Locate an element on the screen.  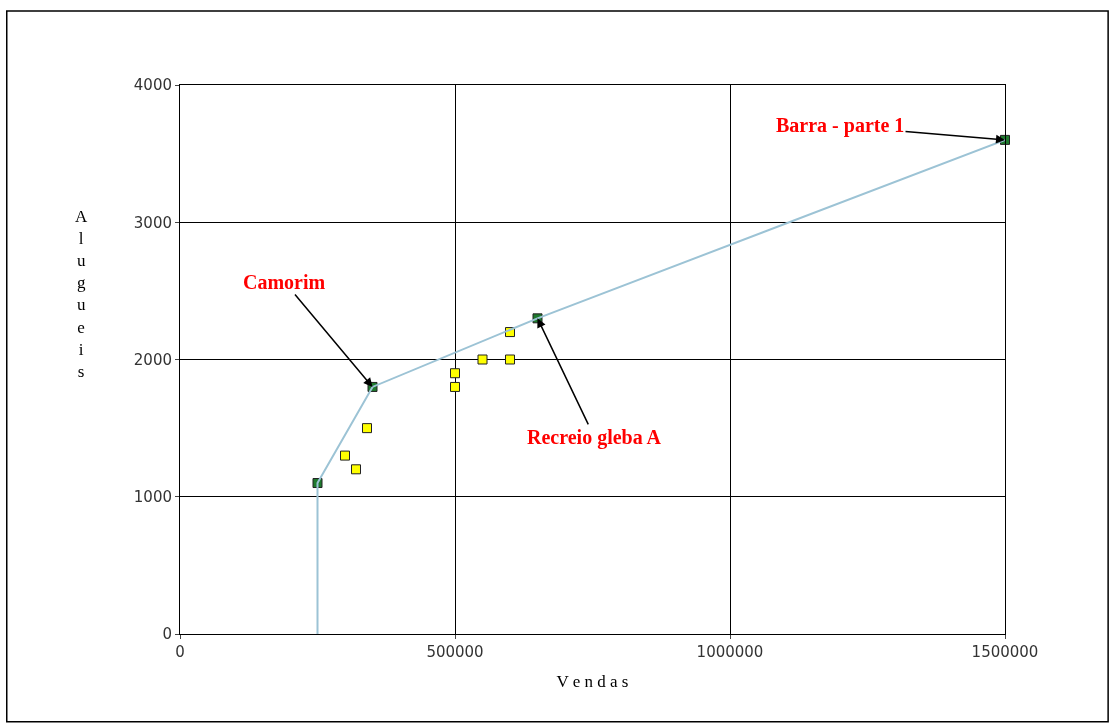
x-tick-label: 1000000 is located at coordinates (730, 652).